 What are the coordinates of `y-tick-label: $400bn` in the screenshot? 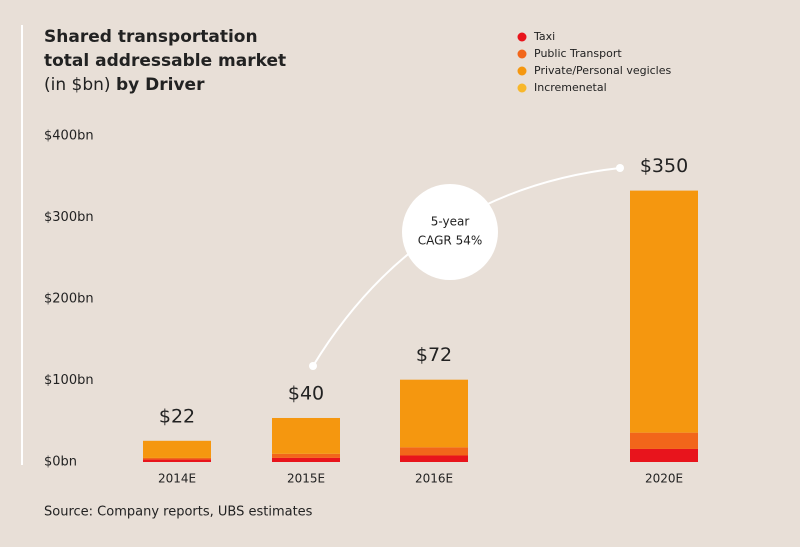 It's located at (69, 136).